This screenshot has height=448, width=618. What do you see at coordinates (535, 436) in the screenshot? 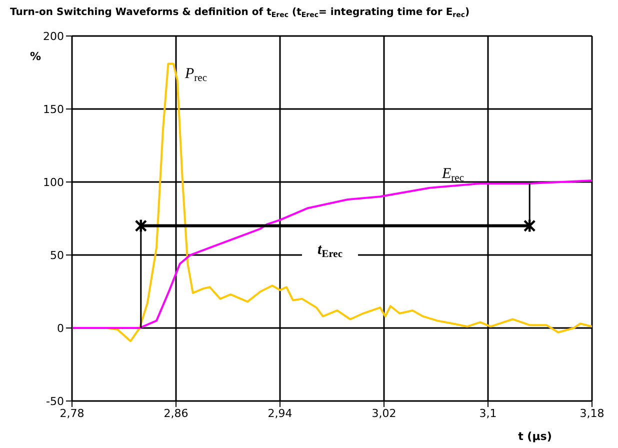
I see `x-axis-title: t (µs)` at bounding box center [535, 436].